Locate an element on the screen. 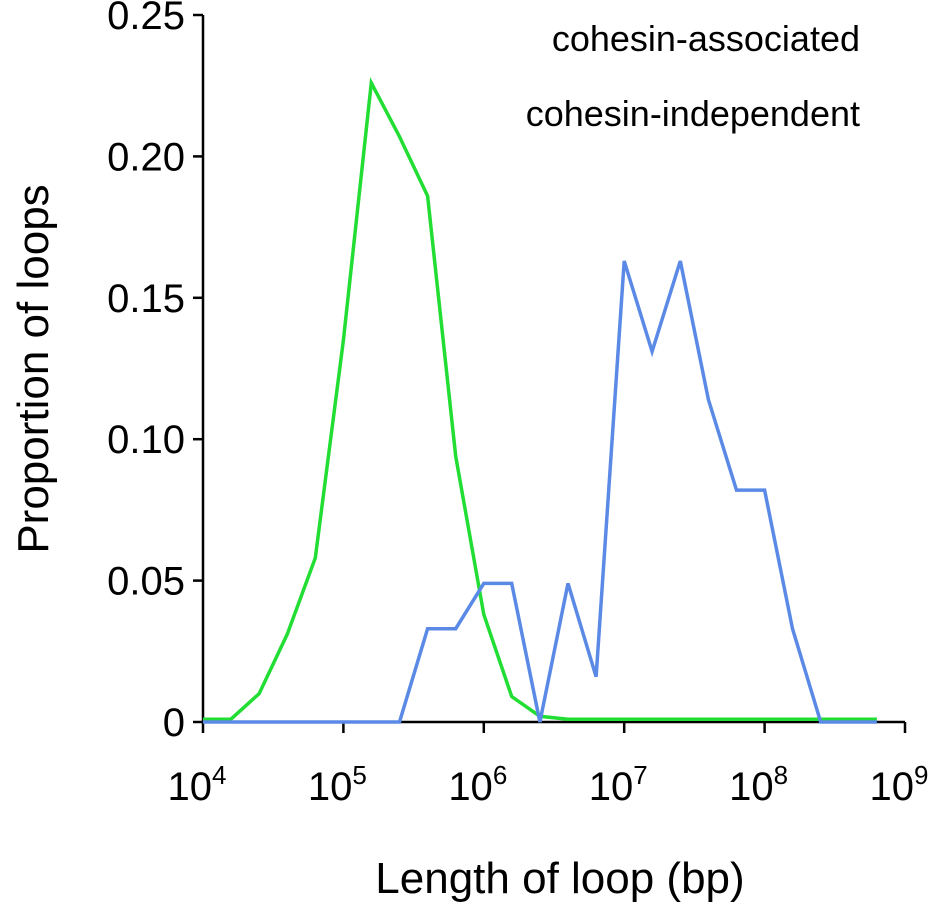 The image size is (938, 910). y-tick-label: 0.10 is located at coordinates (146, 440).